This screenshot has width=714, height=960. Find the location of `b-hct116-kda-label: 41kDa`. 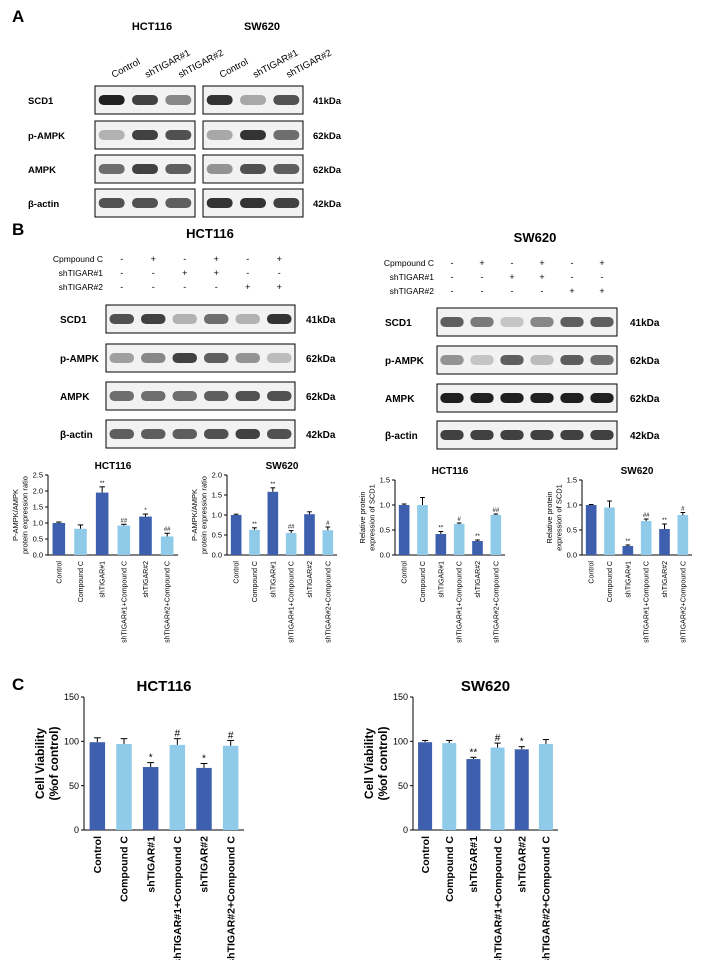

b-hct116-kda-label: 41kDa is located at coordinates (321, 320).